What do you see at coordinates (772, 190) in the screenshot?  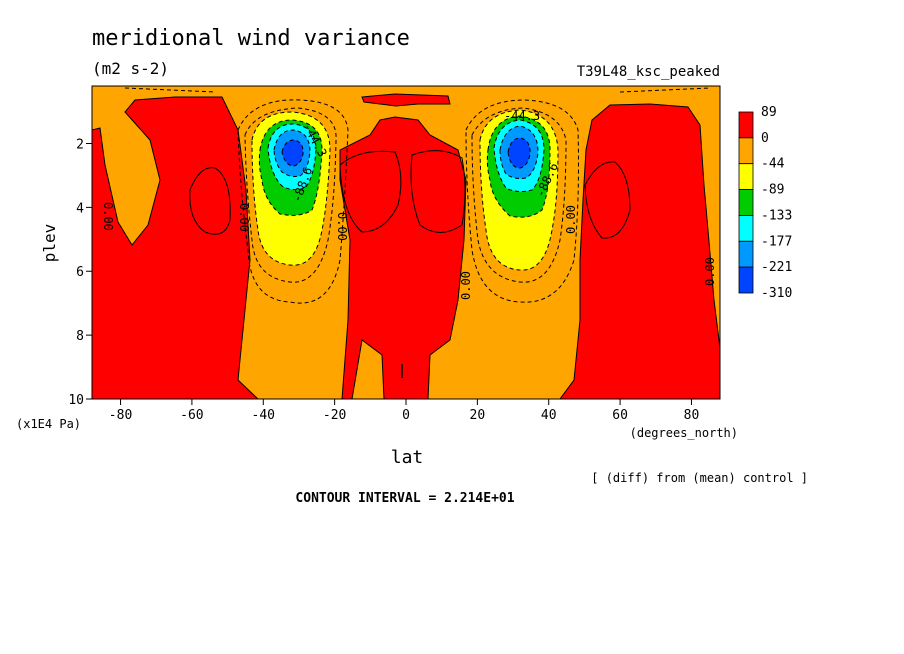 I see `colorbar-label-3: -89` at bounding box center [772, 190].